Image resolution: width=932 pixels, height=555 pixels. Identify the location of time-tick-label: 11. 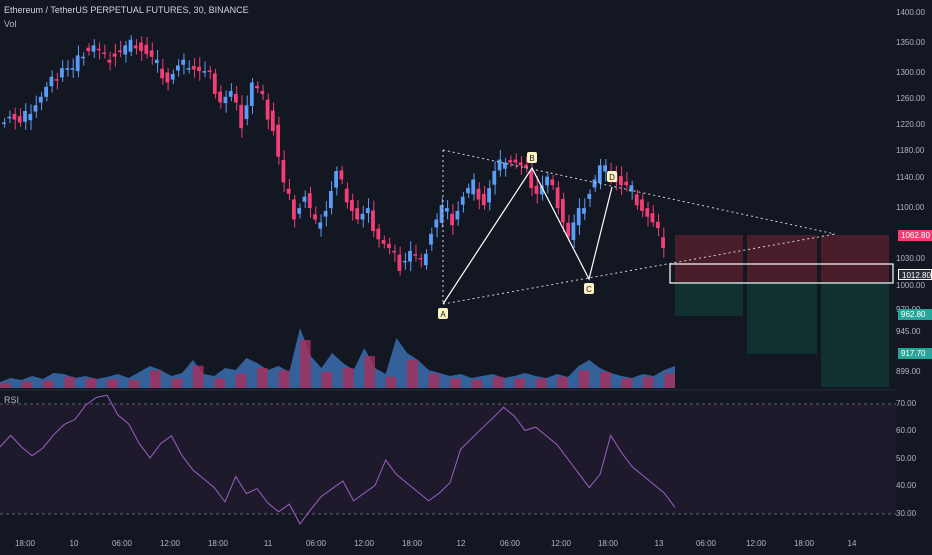
(268, 543).